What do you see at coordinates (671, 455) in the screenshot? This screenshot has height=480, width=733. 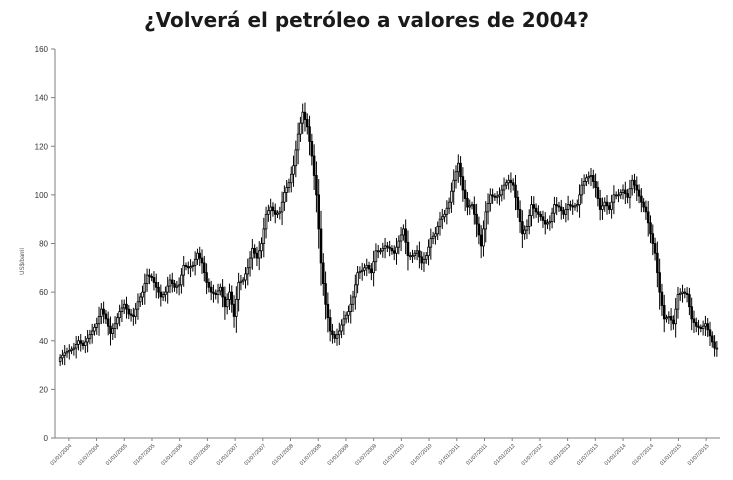 I see `x-tick-label: 01/01/2015` at bounding box center [671, 455].